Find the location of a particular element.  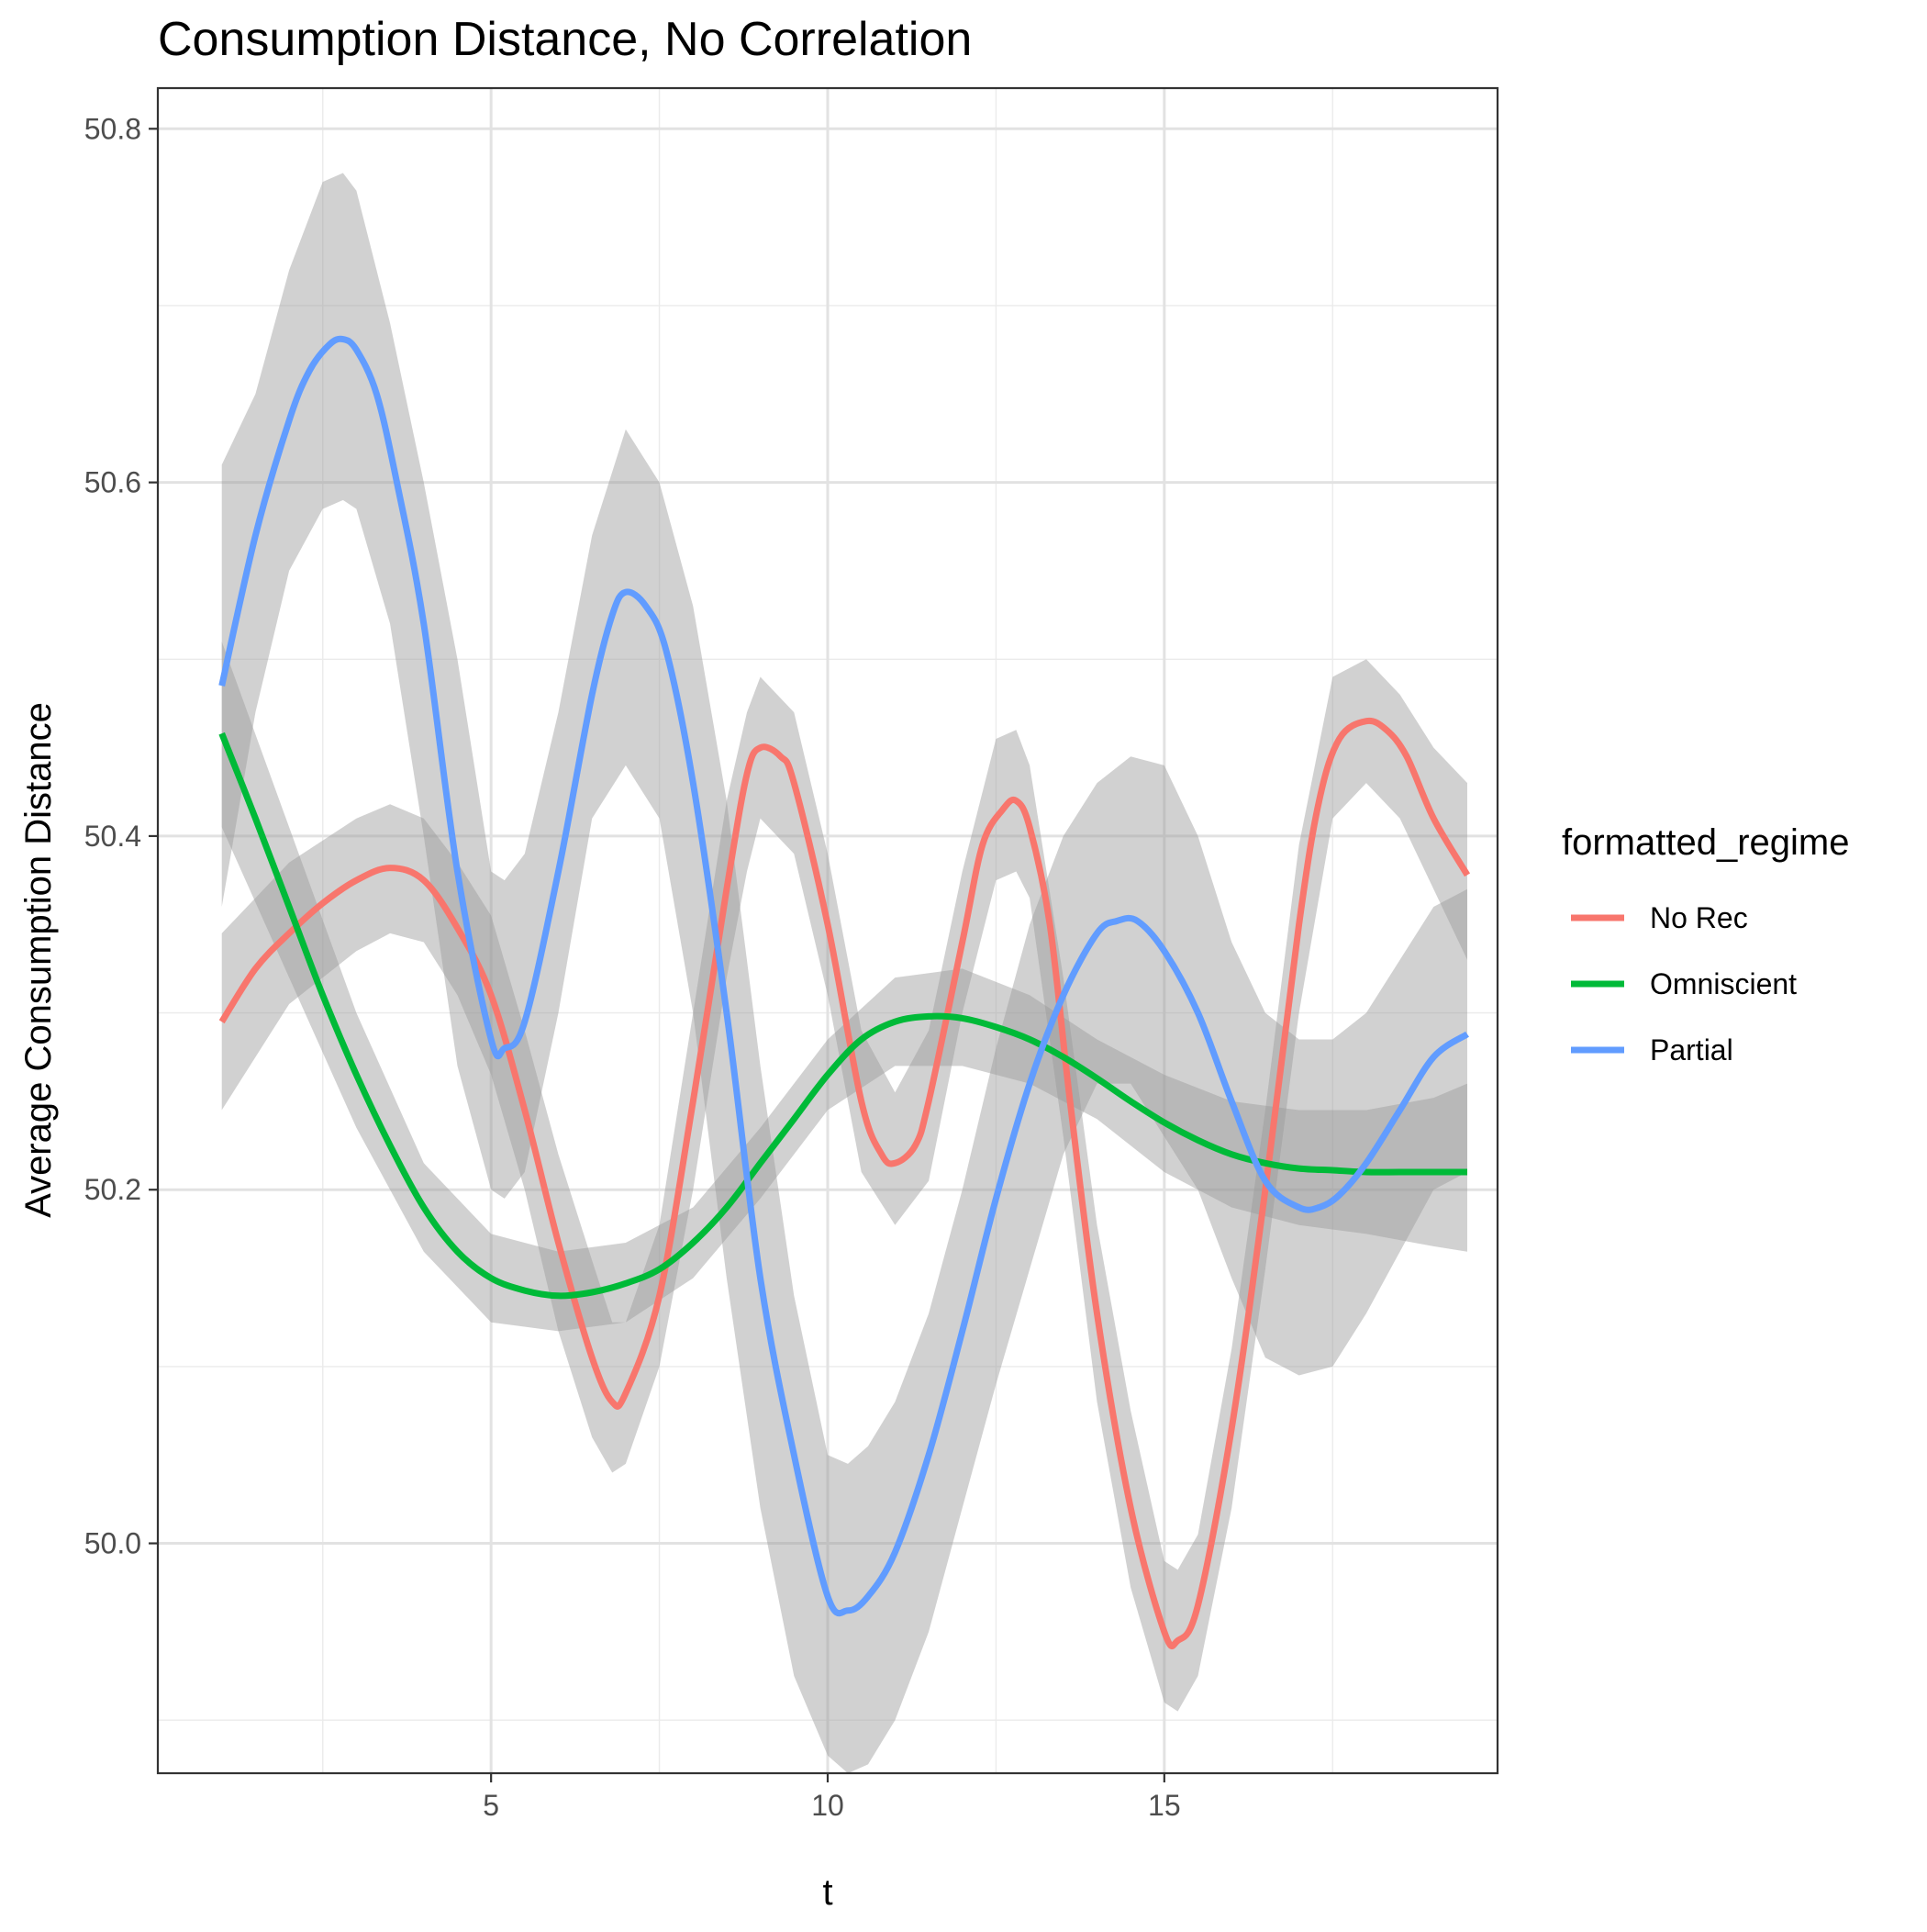

x-tick-label: 15 is located at coordinates (1164, 1805).